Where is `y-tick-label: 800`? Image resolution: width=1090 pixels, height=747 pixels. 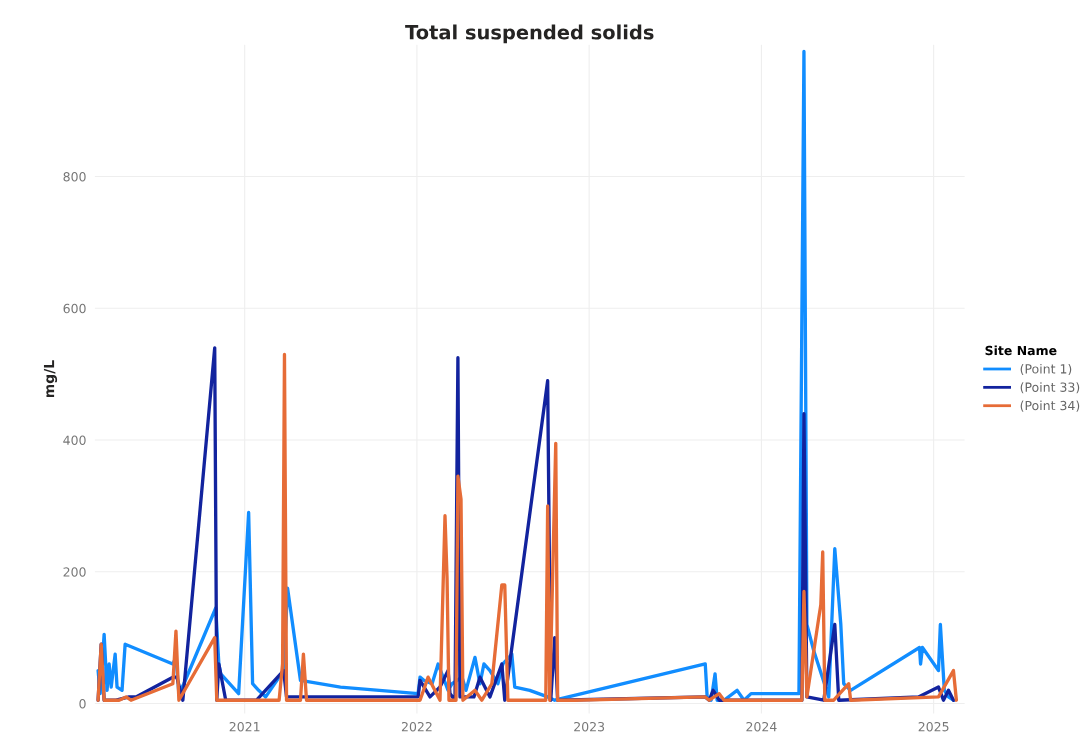 y-tick-label: 800 is located at coordinates (74, 177).